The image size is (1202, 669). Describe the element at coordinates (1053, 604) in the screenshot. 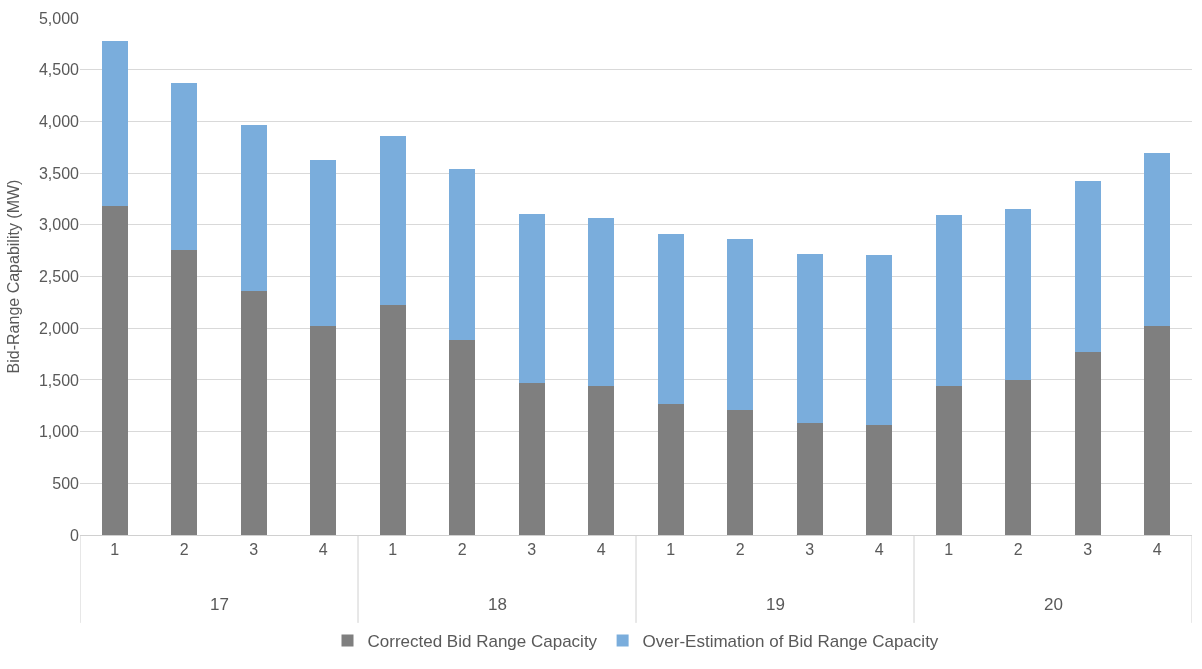

I see `text: 20` at that location.